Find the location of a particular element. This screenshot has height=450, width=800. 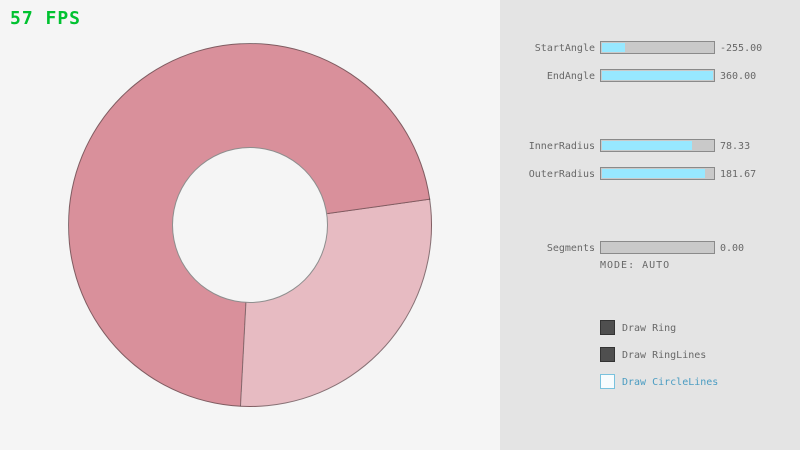

mode-label: MODE: AUTO is located at coordinates (635, 265).